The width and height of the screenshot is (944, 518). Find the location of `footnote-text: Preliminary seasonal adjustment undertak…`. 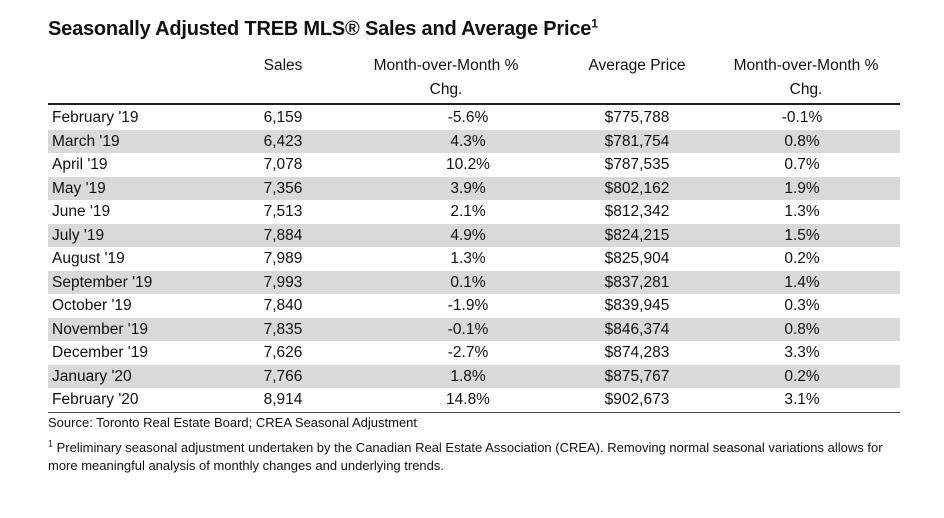

footnote-text: Preliminary seasonal adjustment undertak… is located at coordinates (465, 456).